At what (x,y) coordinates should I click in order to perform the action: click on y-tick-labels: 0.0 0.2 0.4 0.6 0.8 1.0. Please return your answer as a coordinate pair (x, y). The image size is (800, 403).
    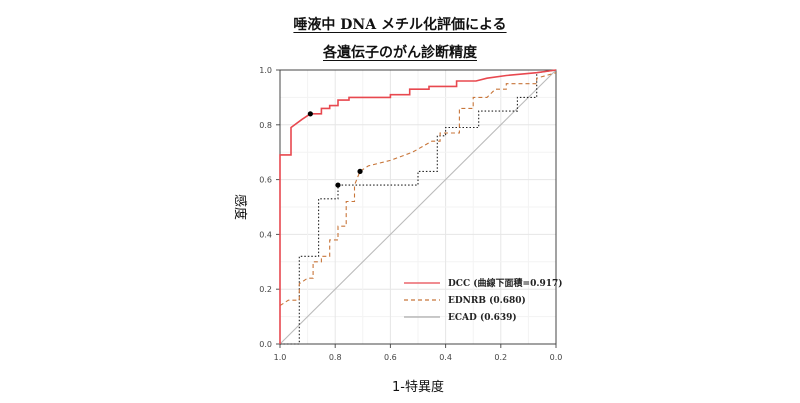
    Looking at the image, I should click on (269, 207).